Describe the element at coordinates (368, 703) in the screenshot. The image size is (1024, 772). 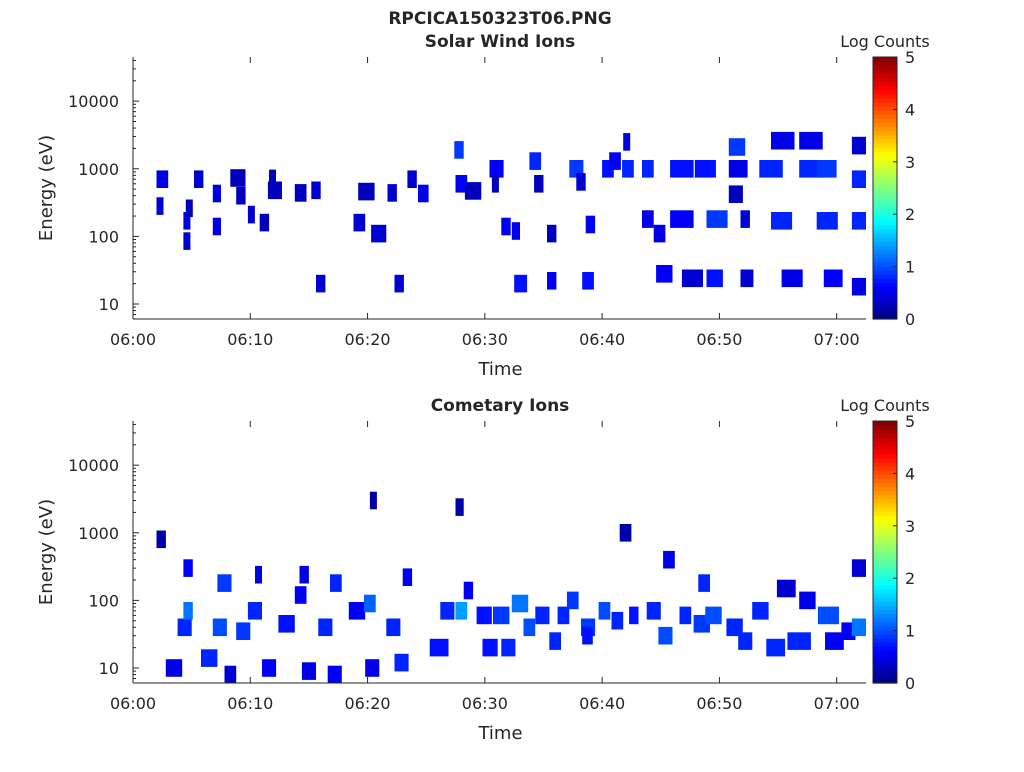
I see `x-tick-label: 06:20` at that location.